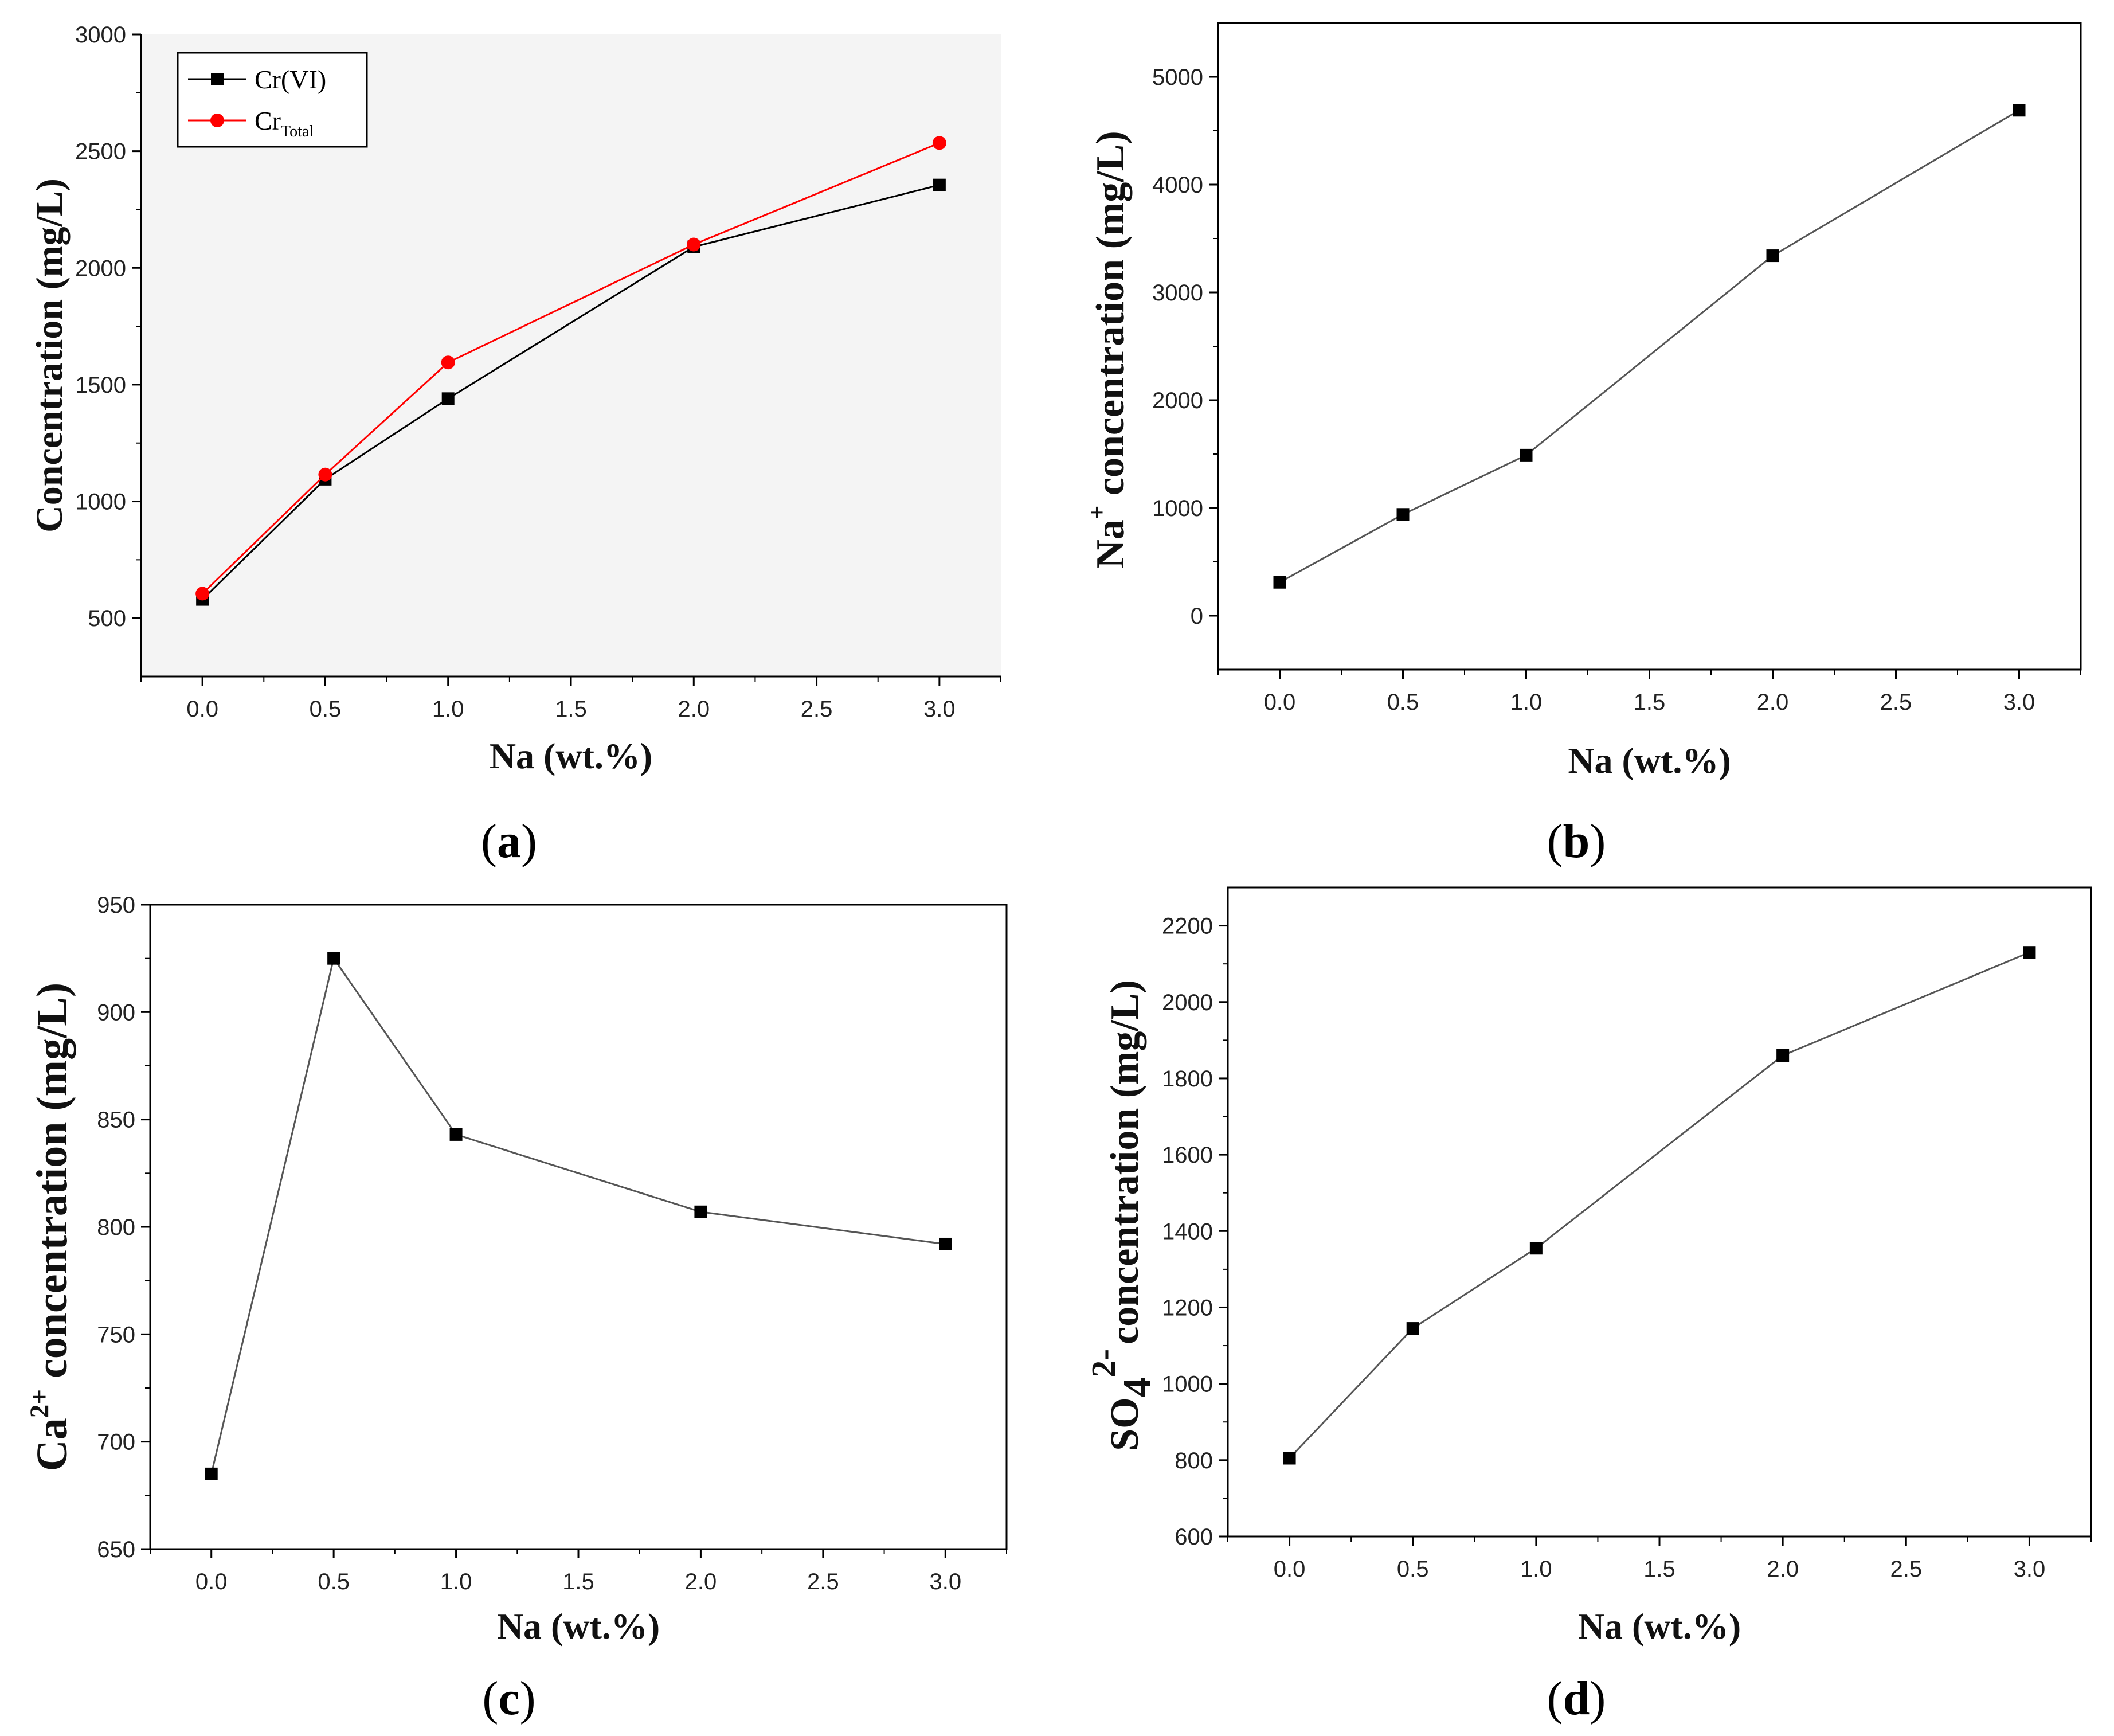 The width and height of the screenshot is (2114, 1736). Describe the element at coordinates (508, 1698) in the screenshot. I see `panel-caption: (c)` at that location.